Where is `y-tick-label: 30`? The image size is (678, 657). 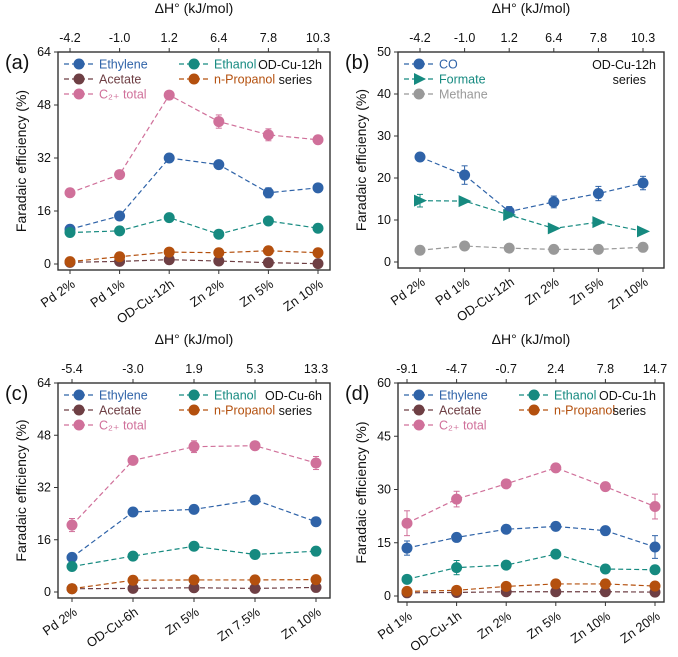
y-tick-label: 30 is located at coordinates (384, 490).